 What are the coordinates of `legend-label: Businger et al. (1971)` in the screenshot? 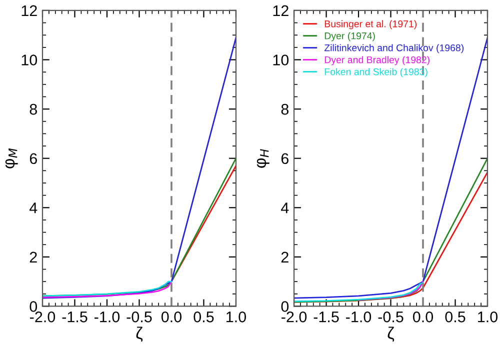 It's located at (370, 25).